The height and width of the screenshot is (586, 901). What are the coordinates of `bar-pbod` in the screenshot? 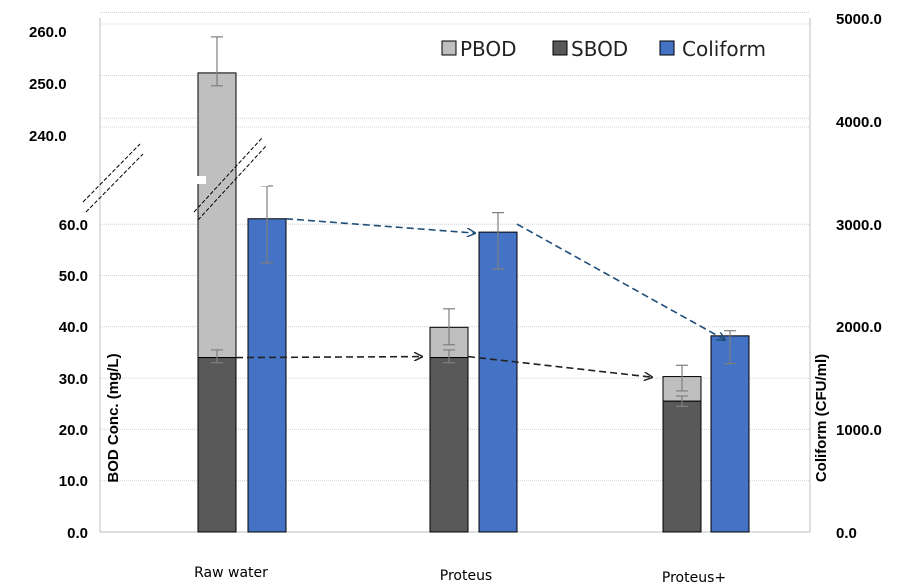 It's located at (217, 215).